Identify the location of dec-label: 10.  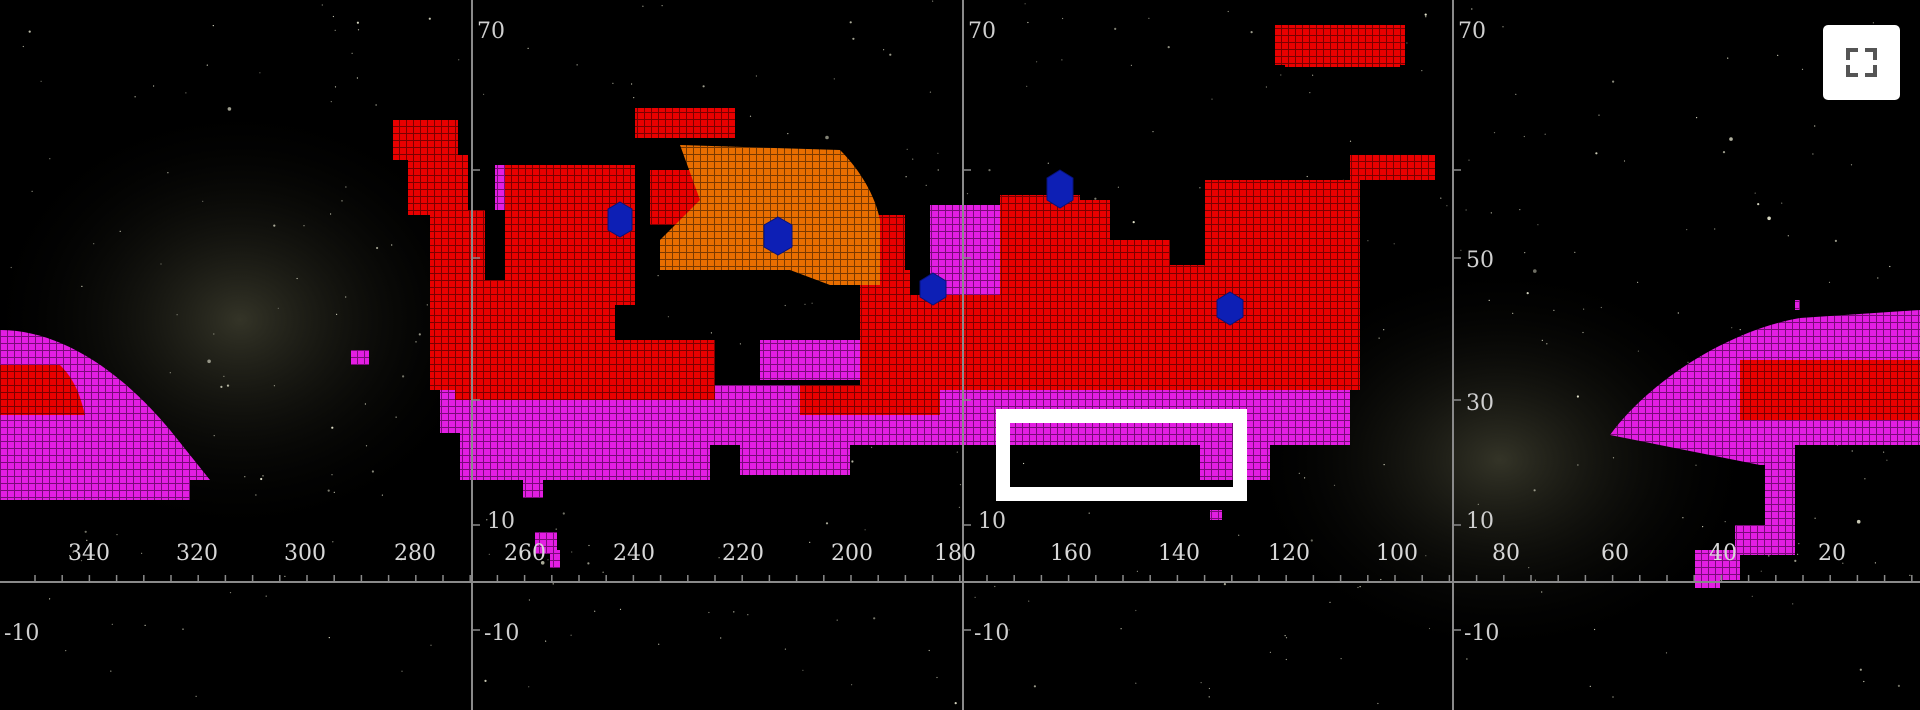
(1480, 521).